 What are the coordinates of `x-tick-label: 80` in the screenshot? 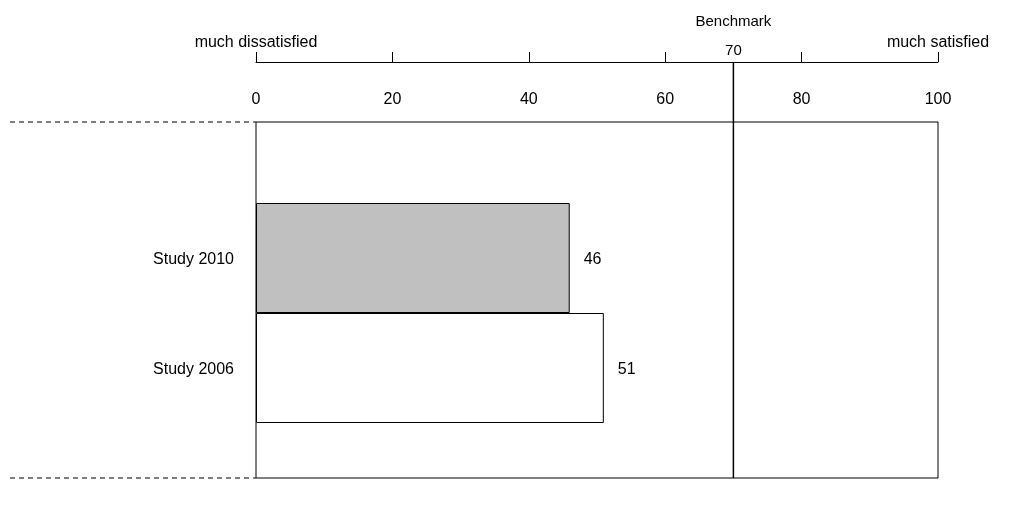 It's located at (801, 98).